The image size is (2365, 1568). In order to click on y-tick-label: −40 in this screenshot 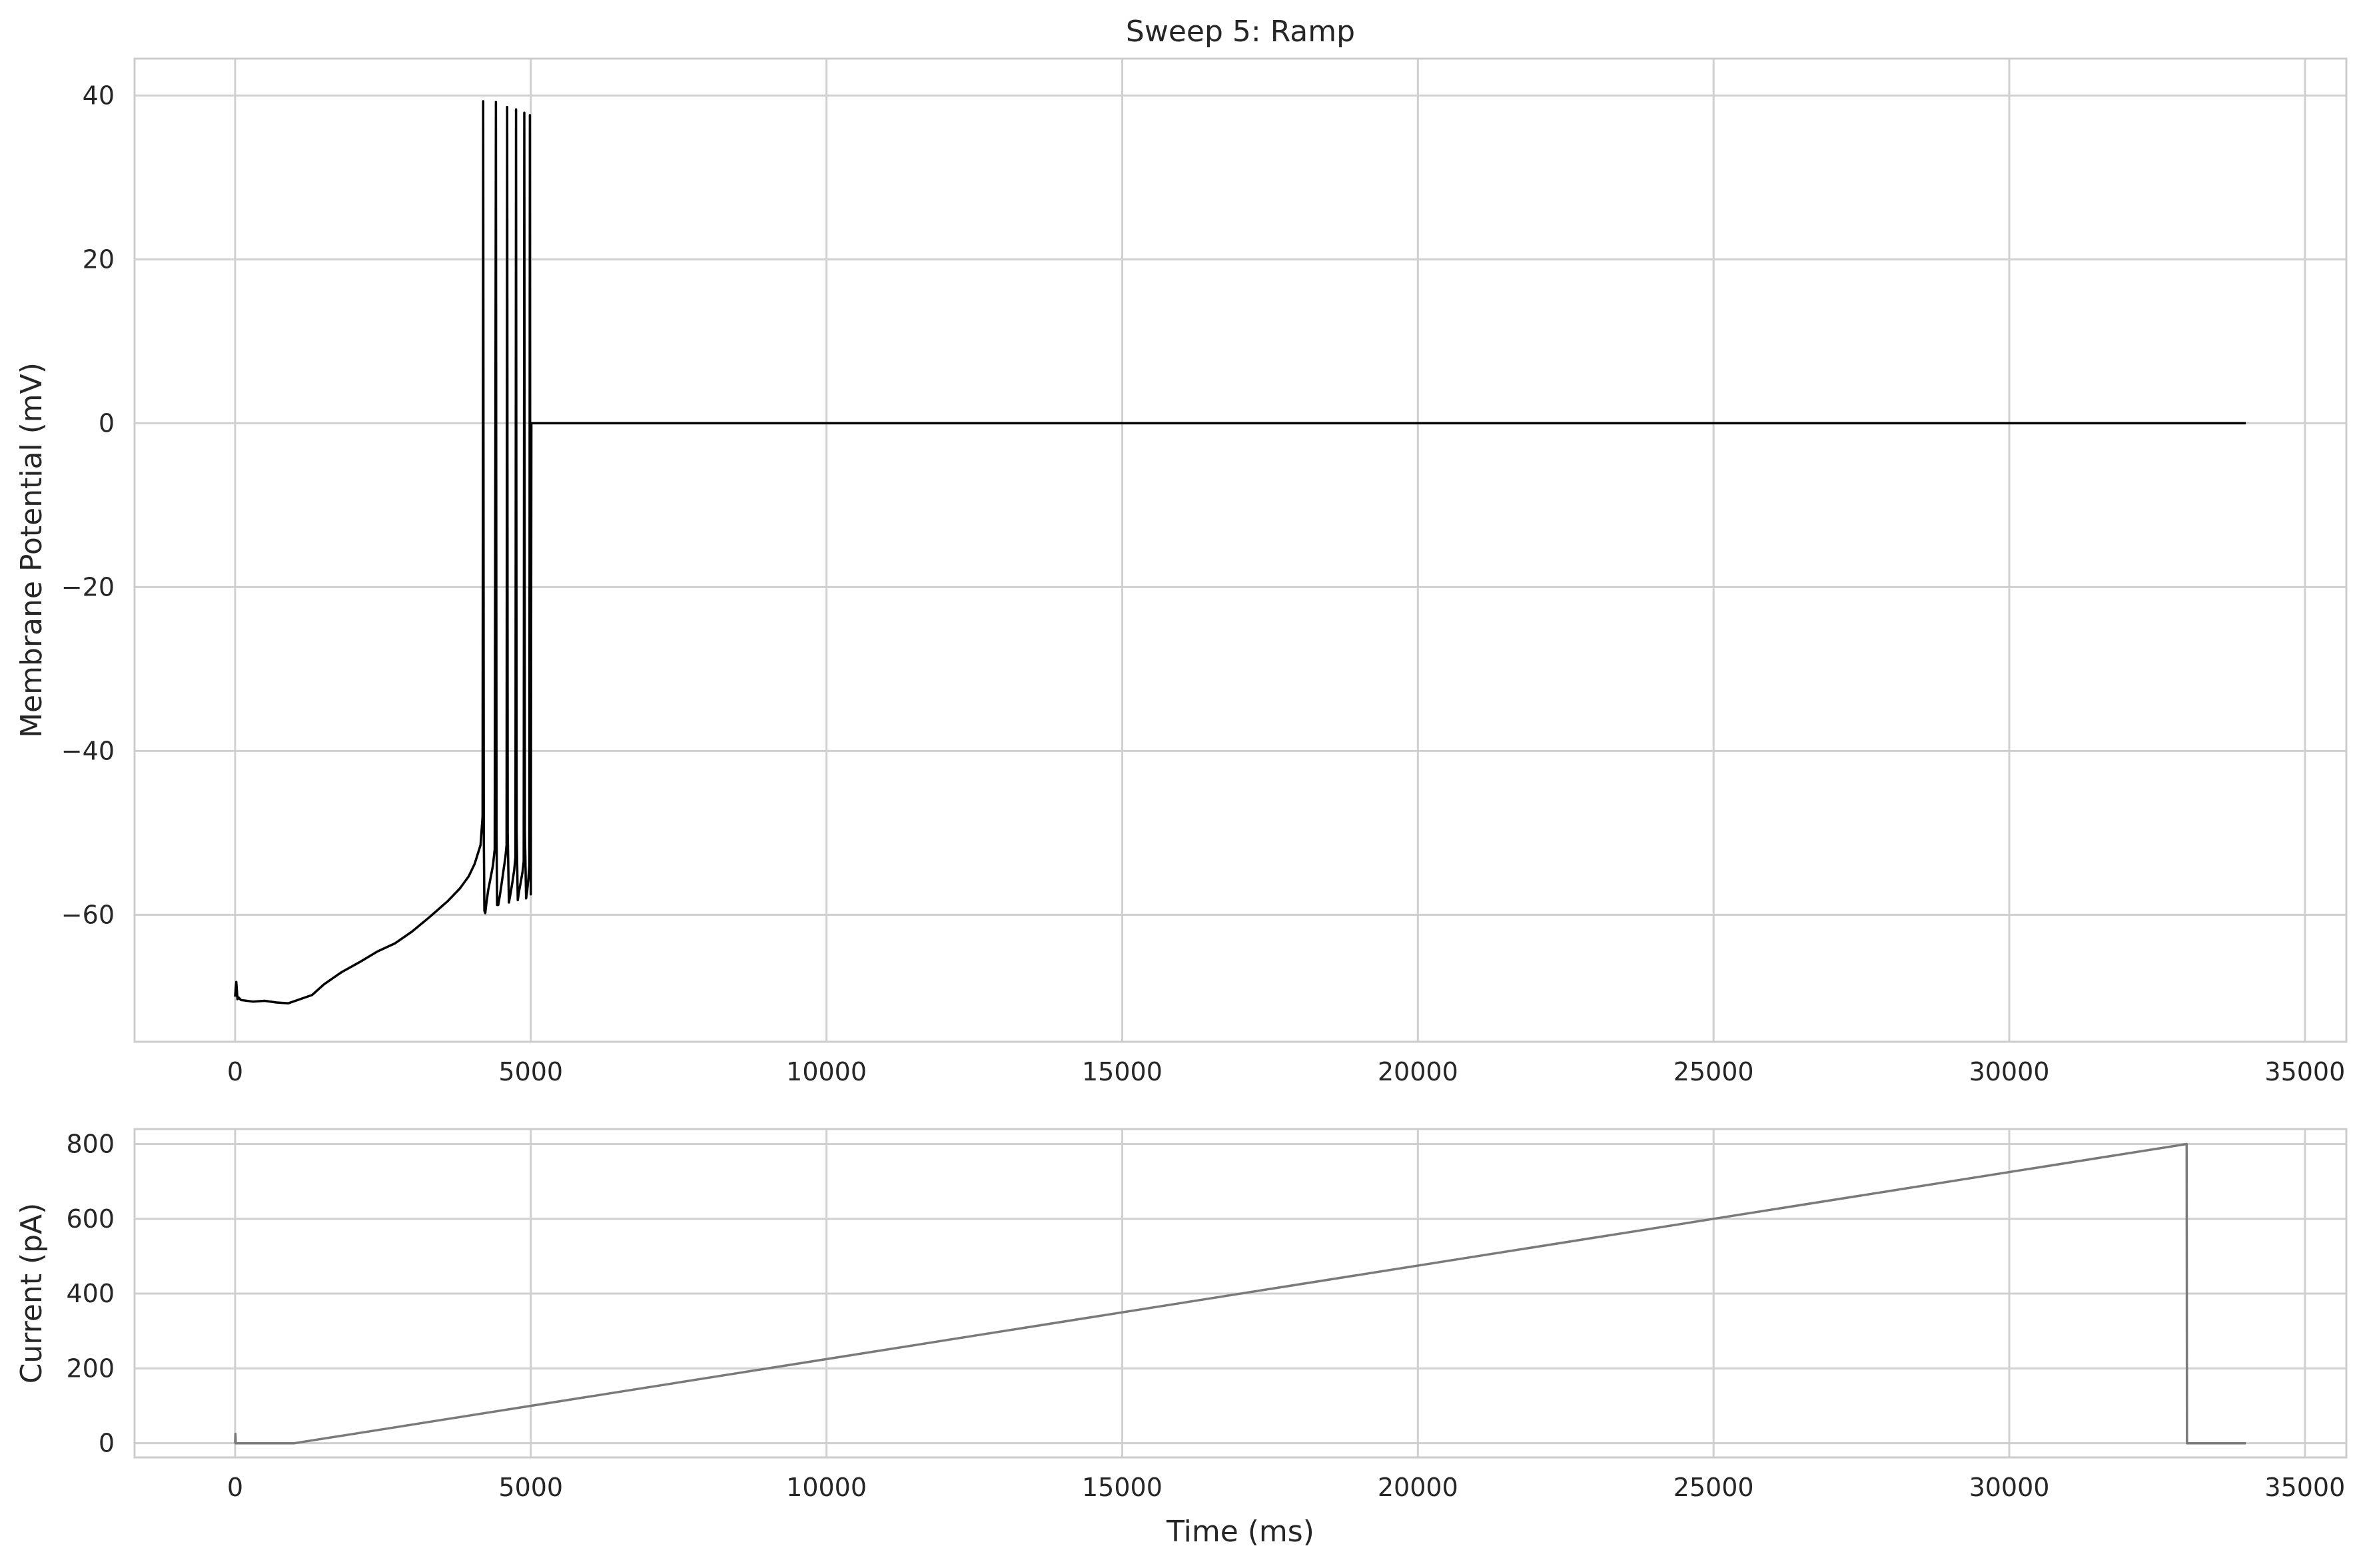, I will do `click(88, 750)`.